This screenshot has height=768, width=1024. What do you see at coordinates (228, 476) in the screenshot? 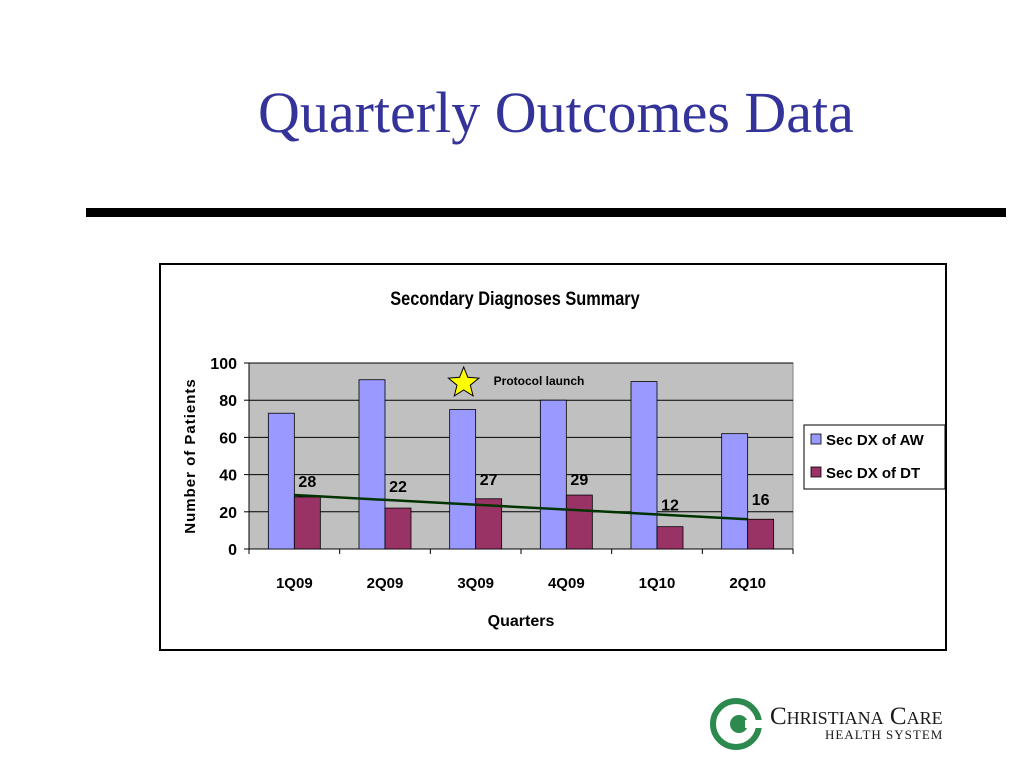
I see `y-tick-label: 40` at bounding box center [228, 476].